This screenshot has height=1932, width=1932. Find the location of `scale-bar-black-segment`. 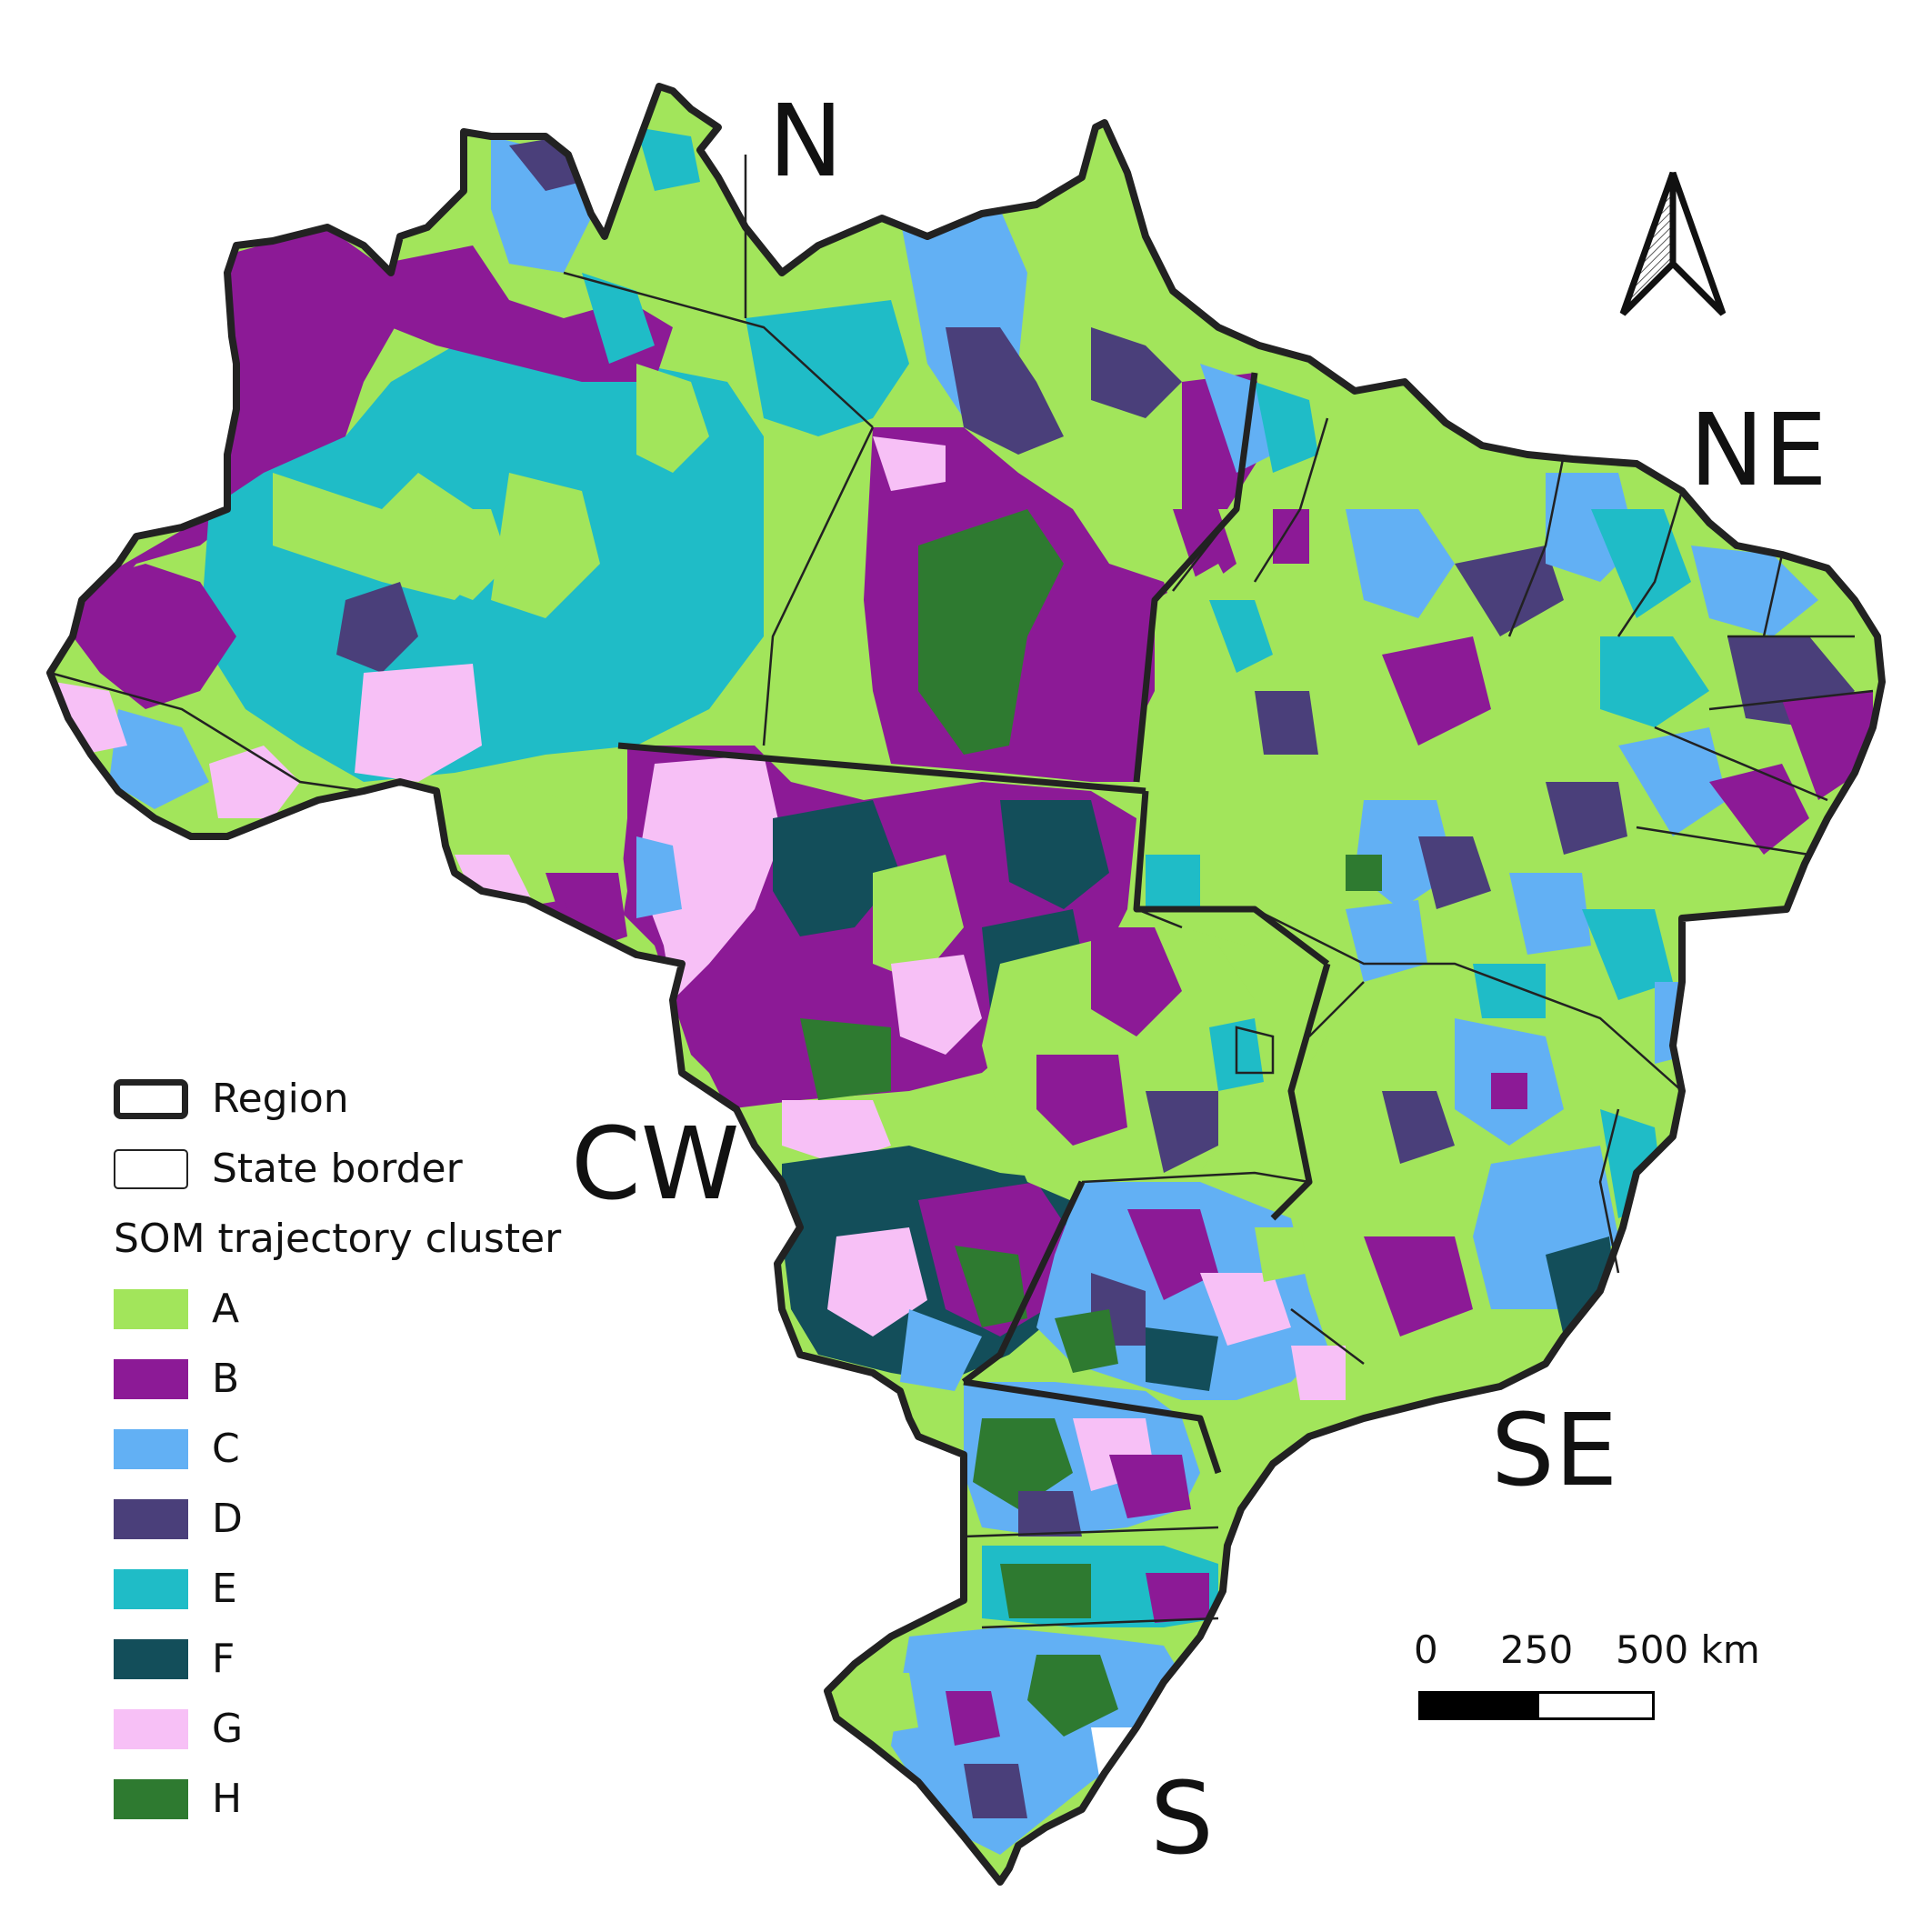

scale-bar-black-segment is located at coordinates (1477, 1705).